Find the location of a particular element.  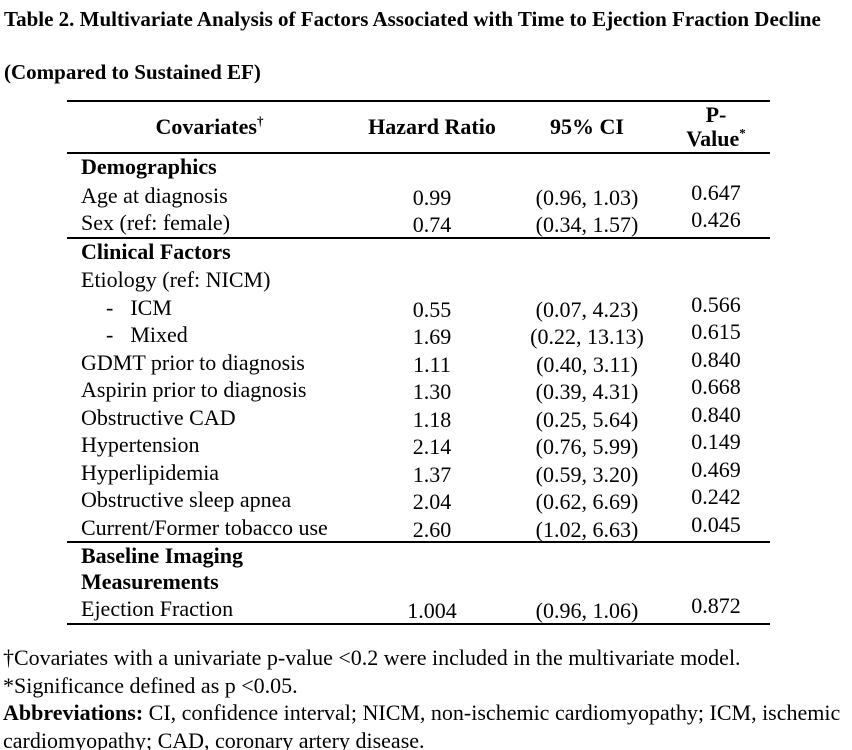

table-row: Hypertension 2.14 (0.76, 5.99) 0.149 is located at coordinates (418, 444).